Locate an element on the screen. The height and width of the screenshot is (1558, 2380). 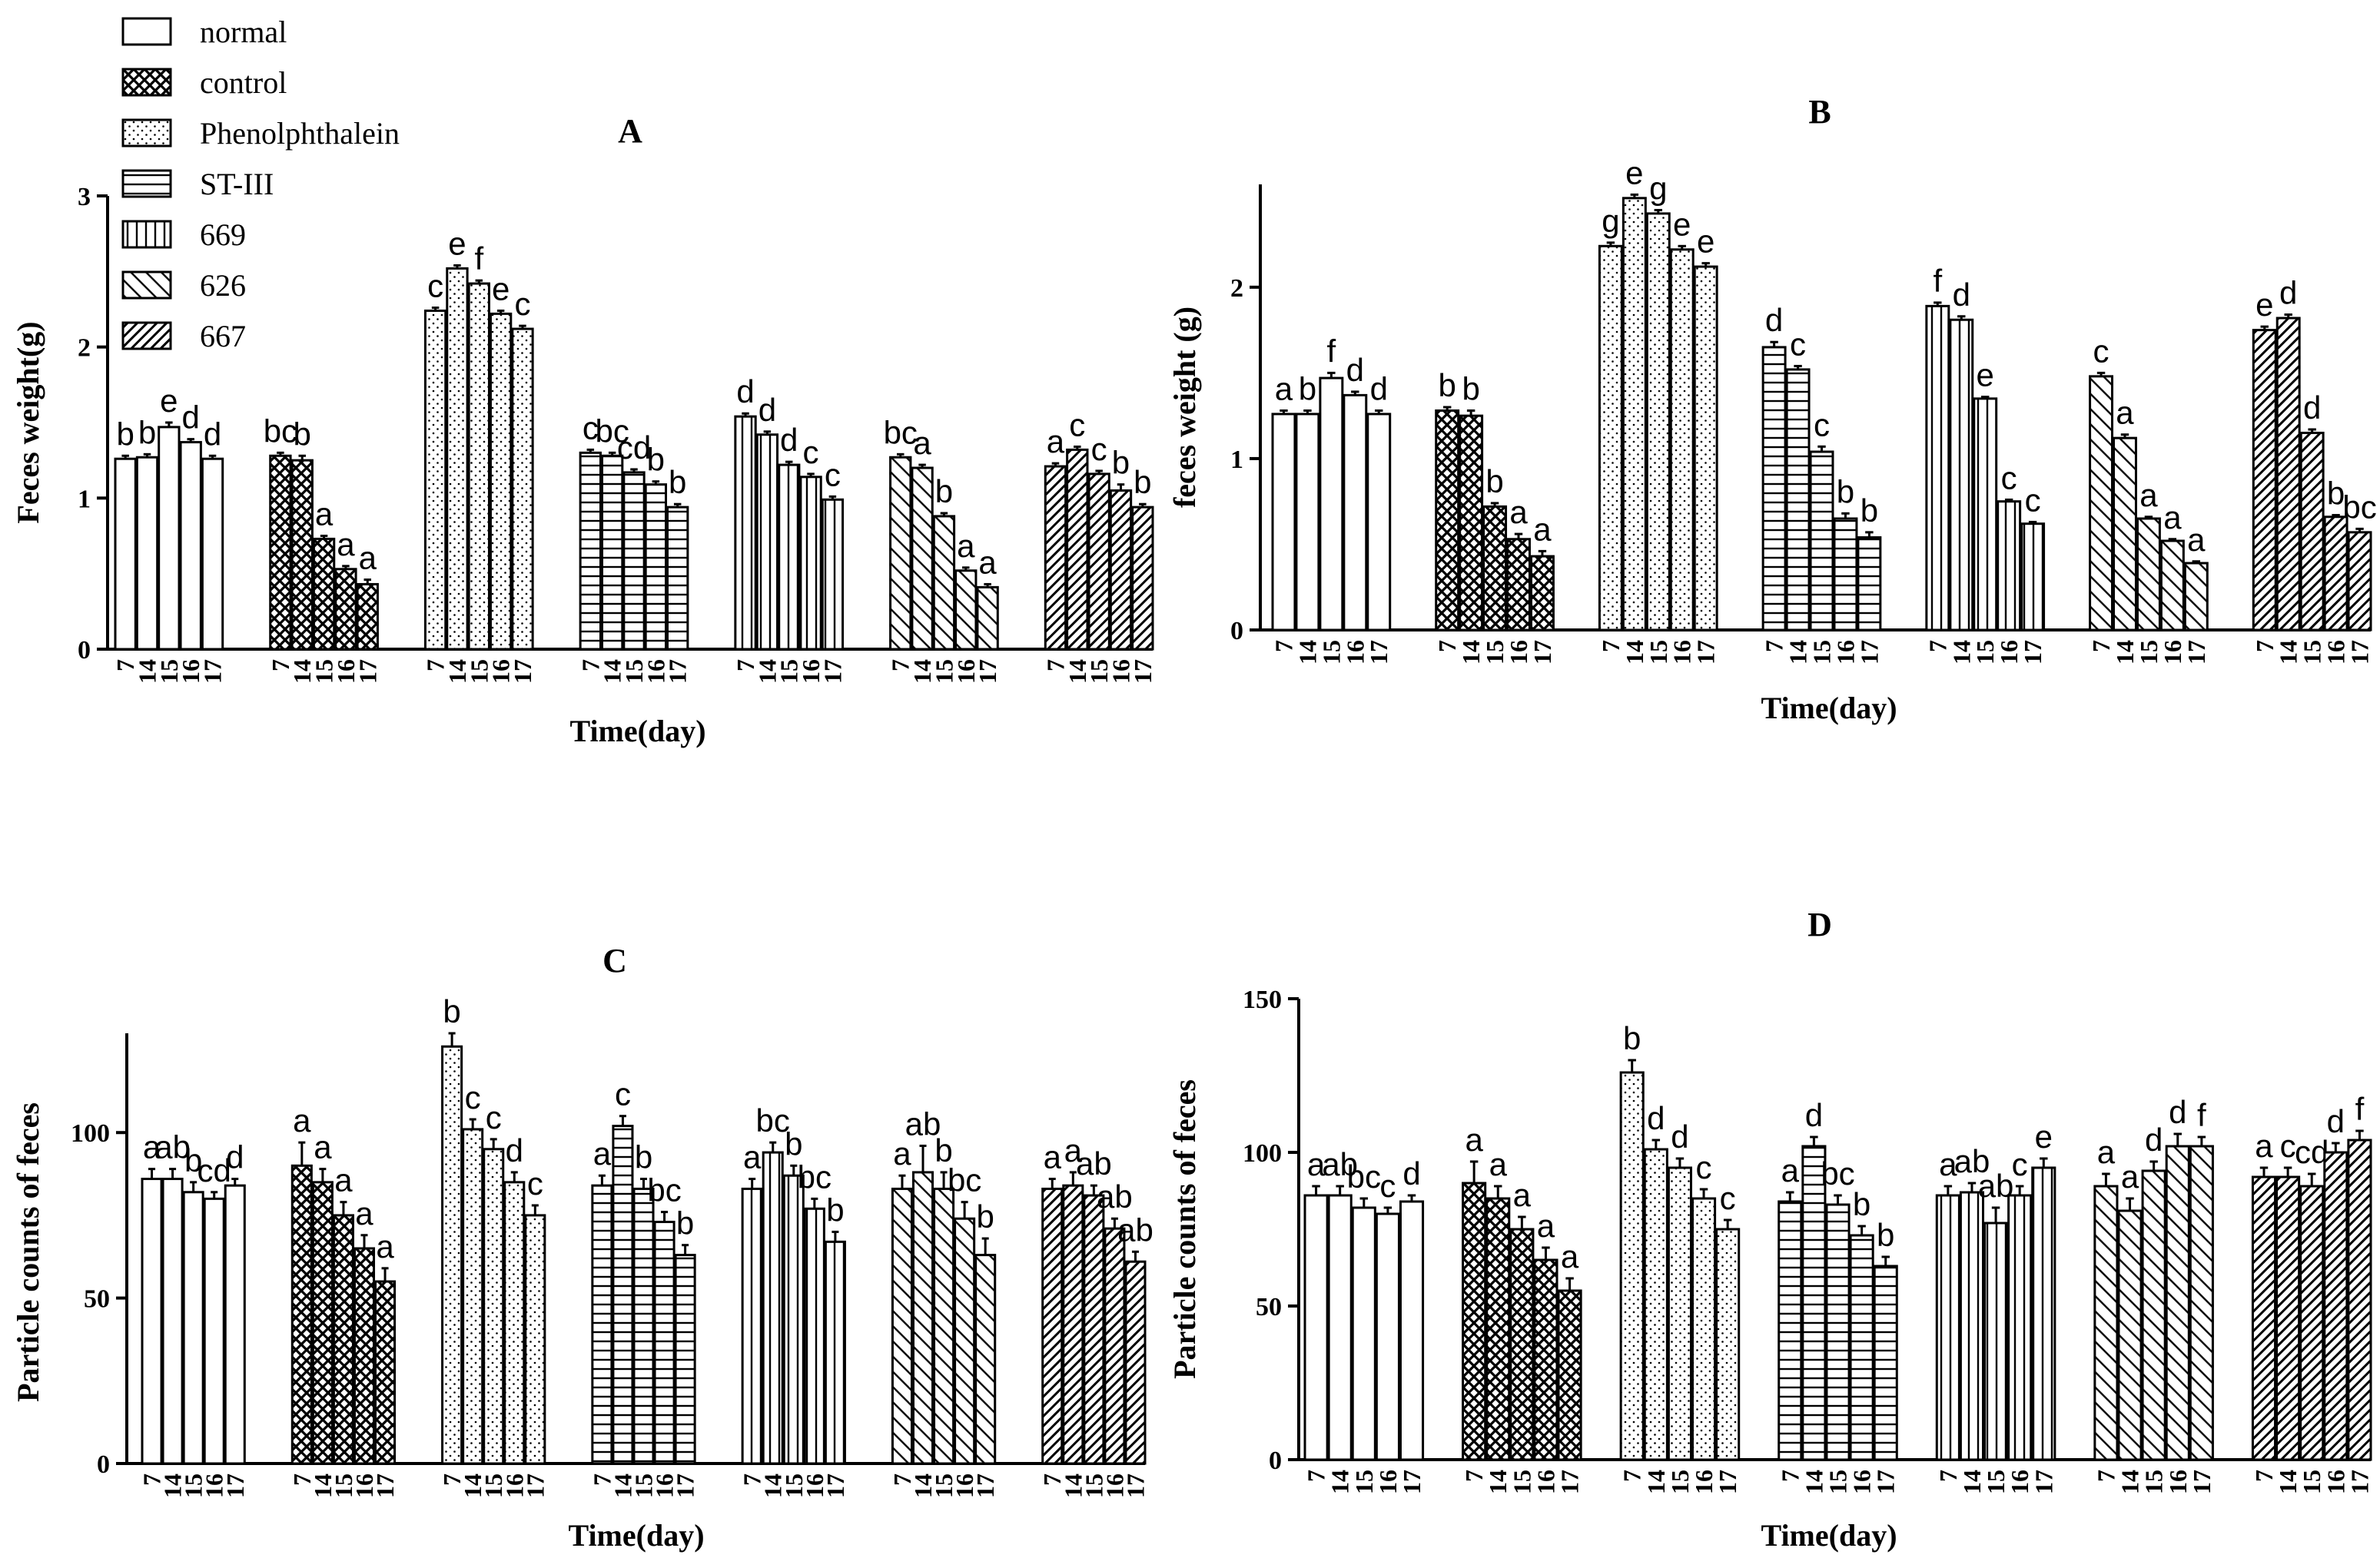
legend-swatch-normal is located at coordinates (147, 32).